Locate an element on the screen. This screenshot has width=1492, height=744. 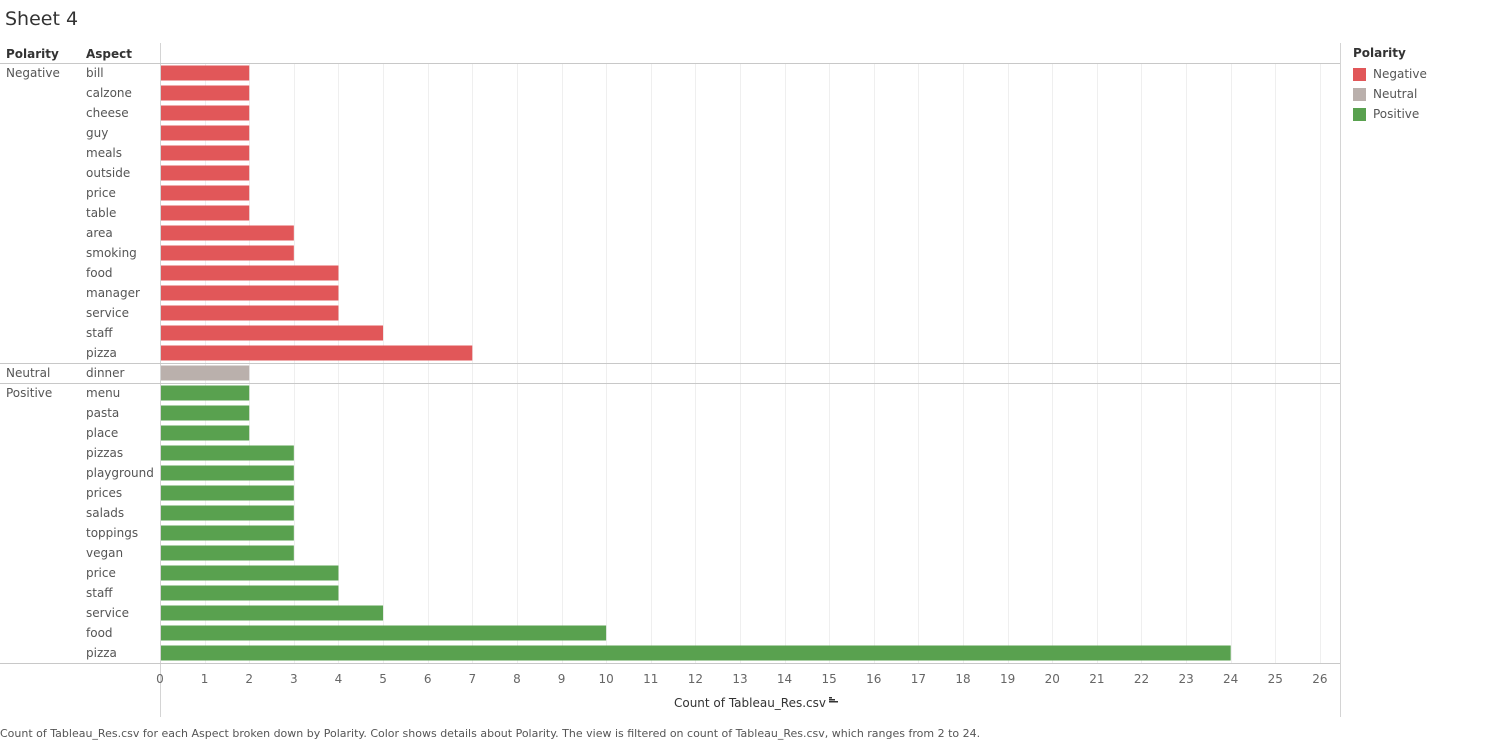
x-tick-label: 21 is located at coordinates (1096, 679).